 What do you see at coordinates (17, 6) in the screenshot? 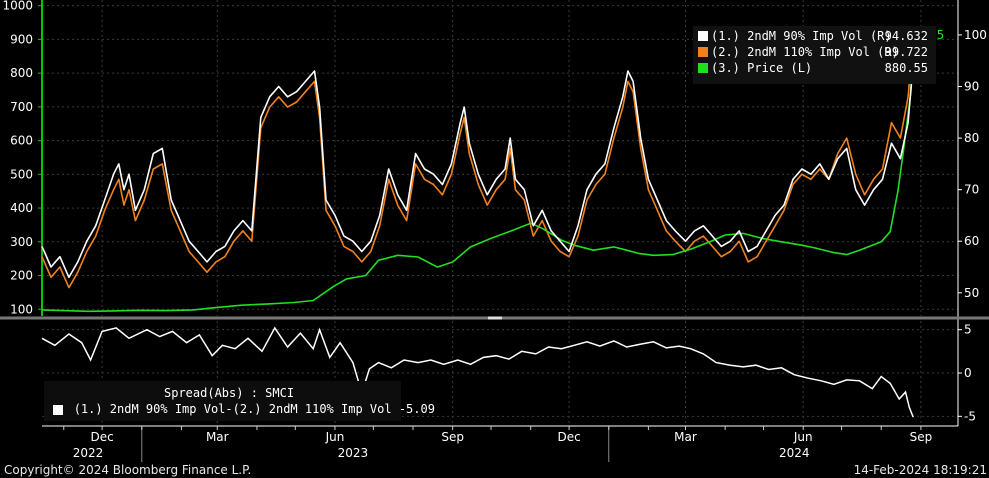
I see `left-y-tick-label: 1000` at bounding box center [17, 6].